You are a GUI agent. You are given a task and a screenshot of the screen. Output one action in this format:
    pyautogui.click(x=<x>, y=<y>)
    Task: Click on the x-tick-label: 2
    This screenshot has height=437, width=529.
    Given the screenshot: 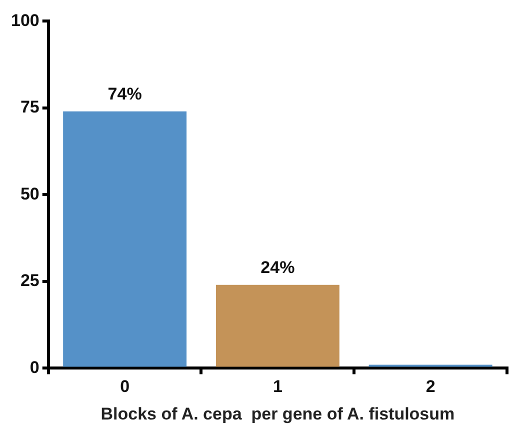 What is the action you would take?
    pyautogui.click(x=431, y=386)
    